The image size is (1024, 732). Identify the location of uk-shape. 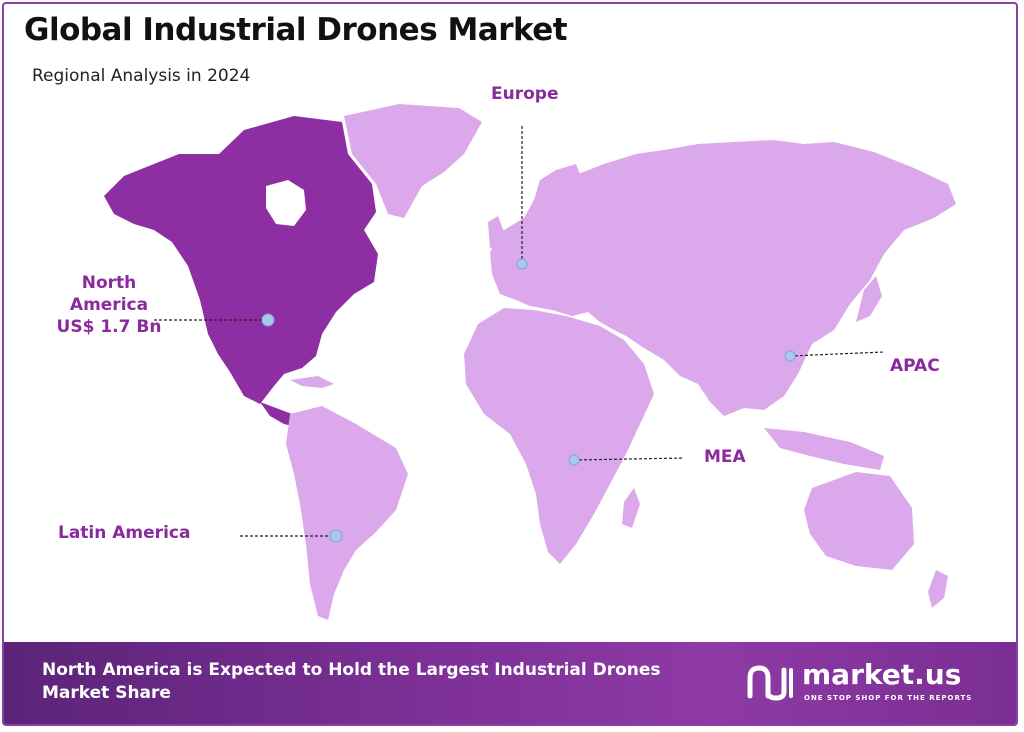
(496, 233).